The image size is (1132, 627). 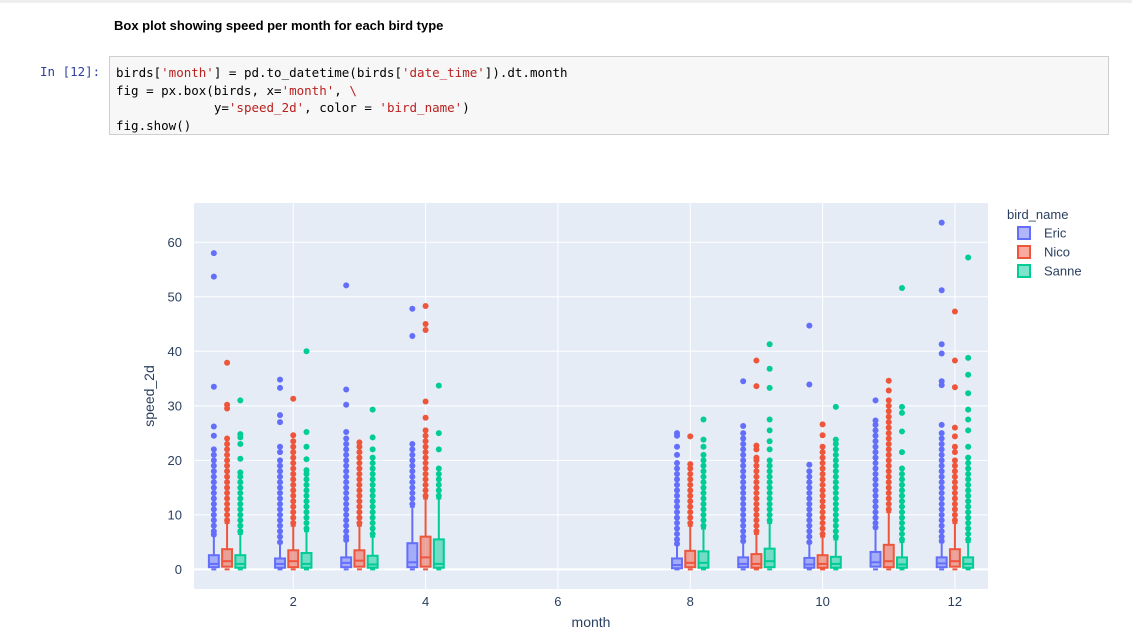 What do you see at coordinates (1043, 252) in the screenshot?
I see `legend-item-nico: Nico` at bounding box center [1043, 252].